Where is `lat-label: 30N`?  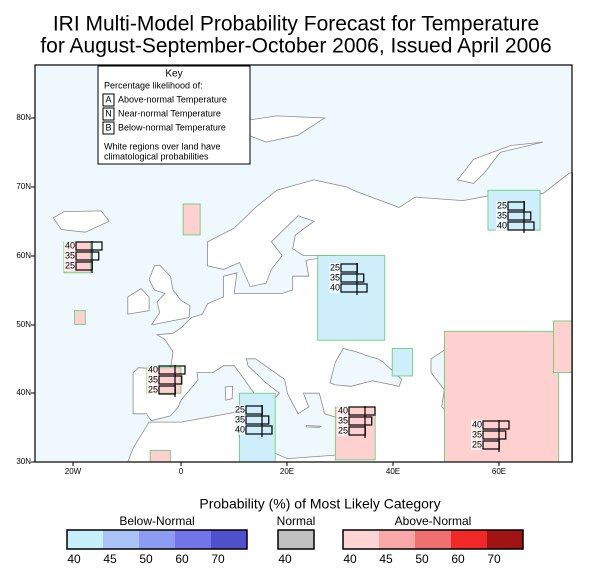 lat-label: 30N is located at coordinates (23, 461).